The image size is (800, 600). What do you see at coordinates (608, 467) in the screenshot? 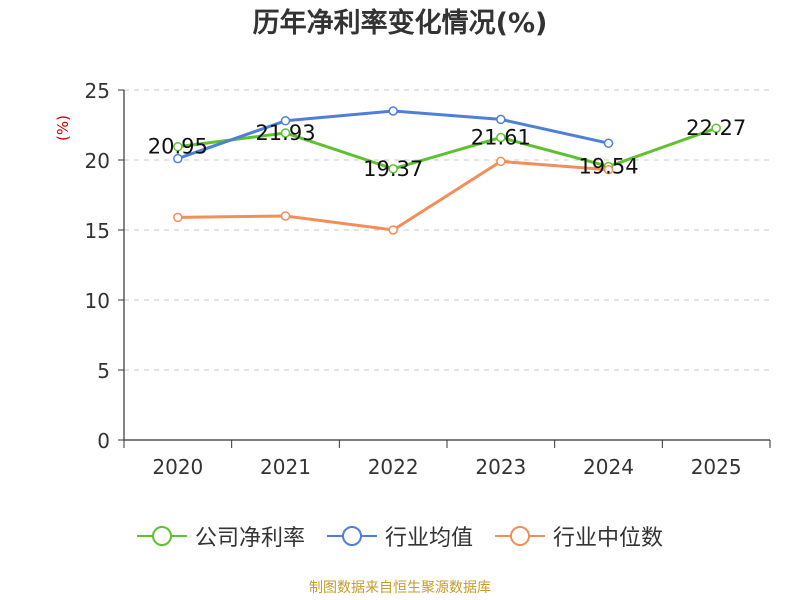
I see `x-tick-label: 2024` at bounding box center [608, 467].